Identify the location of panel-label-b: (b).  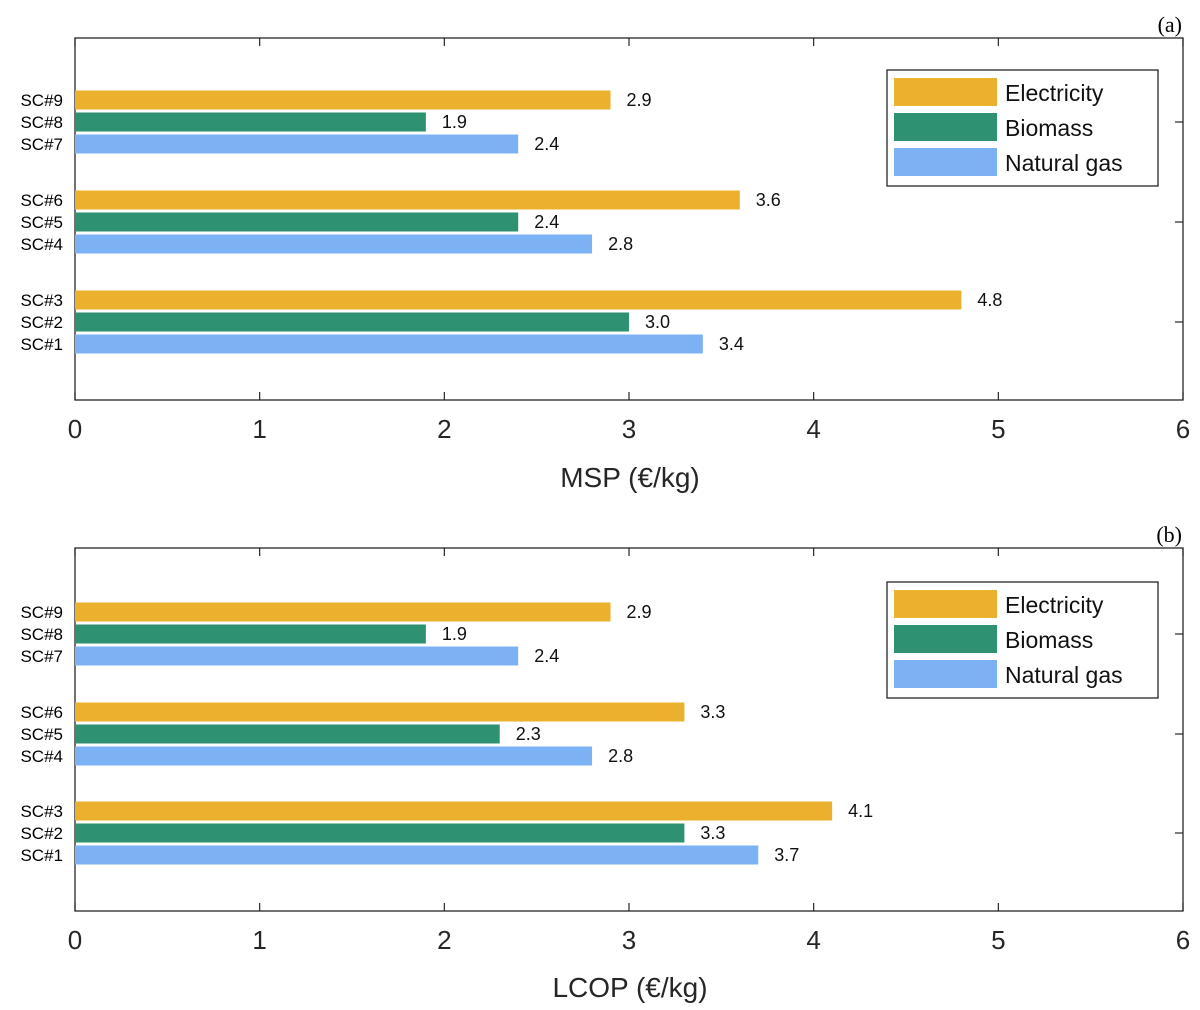
(1169, 534).